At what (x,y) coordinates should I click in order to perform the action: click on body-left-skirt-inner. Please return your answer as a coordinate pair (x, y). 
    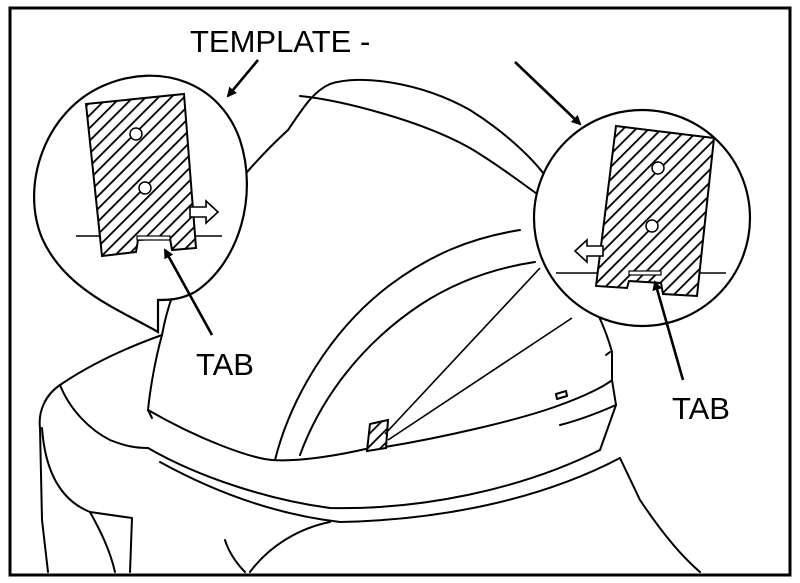
    Looking at the image, I should click on (102, 542).